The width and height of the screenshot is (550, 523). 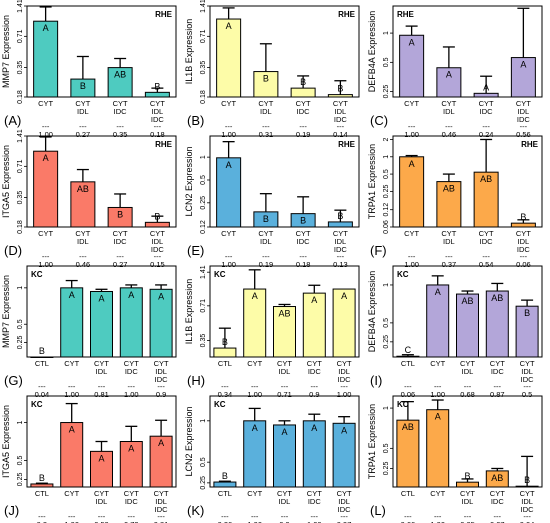 I want to click on y-axis-label: LCN2 Expression, so click(x=189, y=181).